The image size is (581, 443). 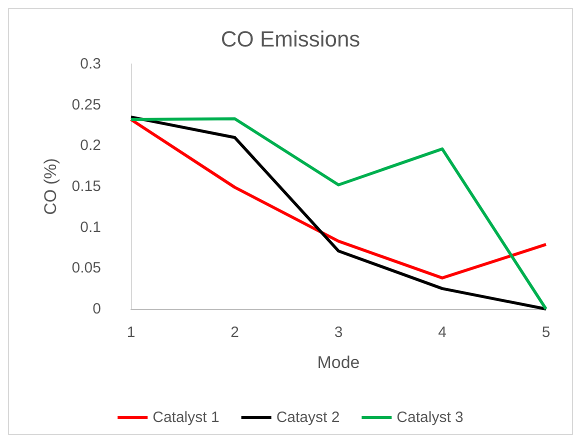 What do you see at coordinates (131, 332) in the screenshot?
I see `x-tick-label: 1` at bounding box center [131, 332].